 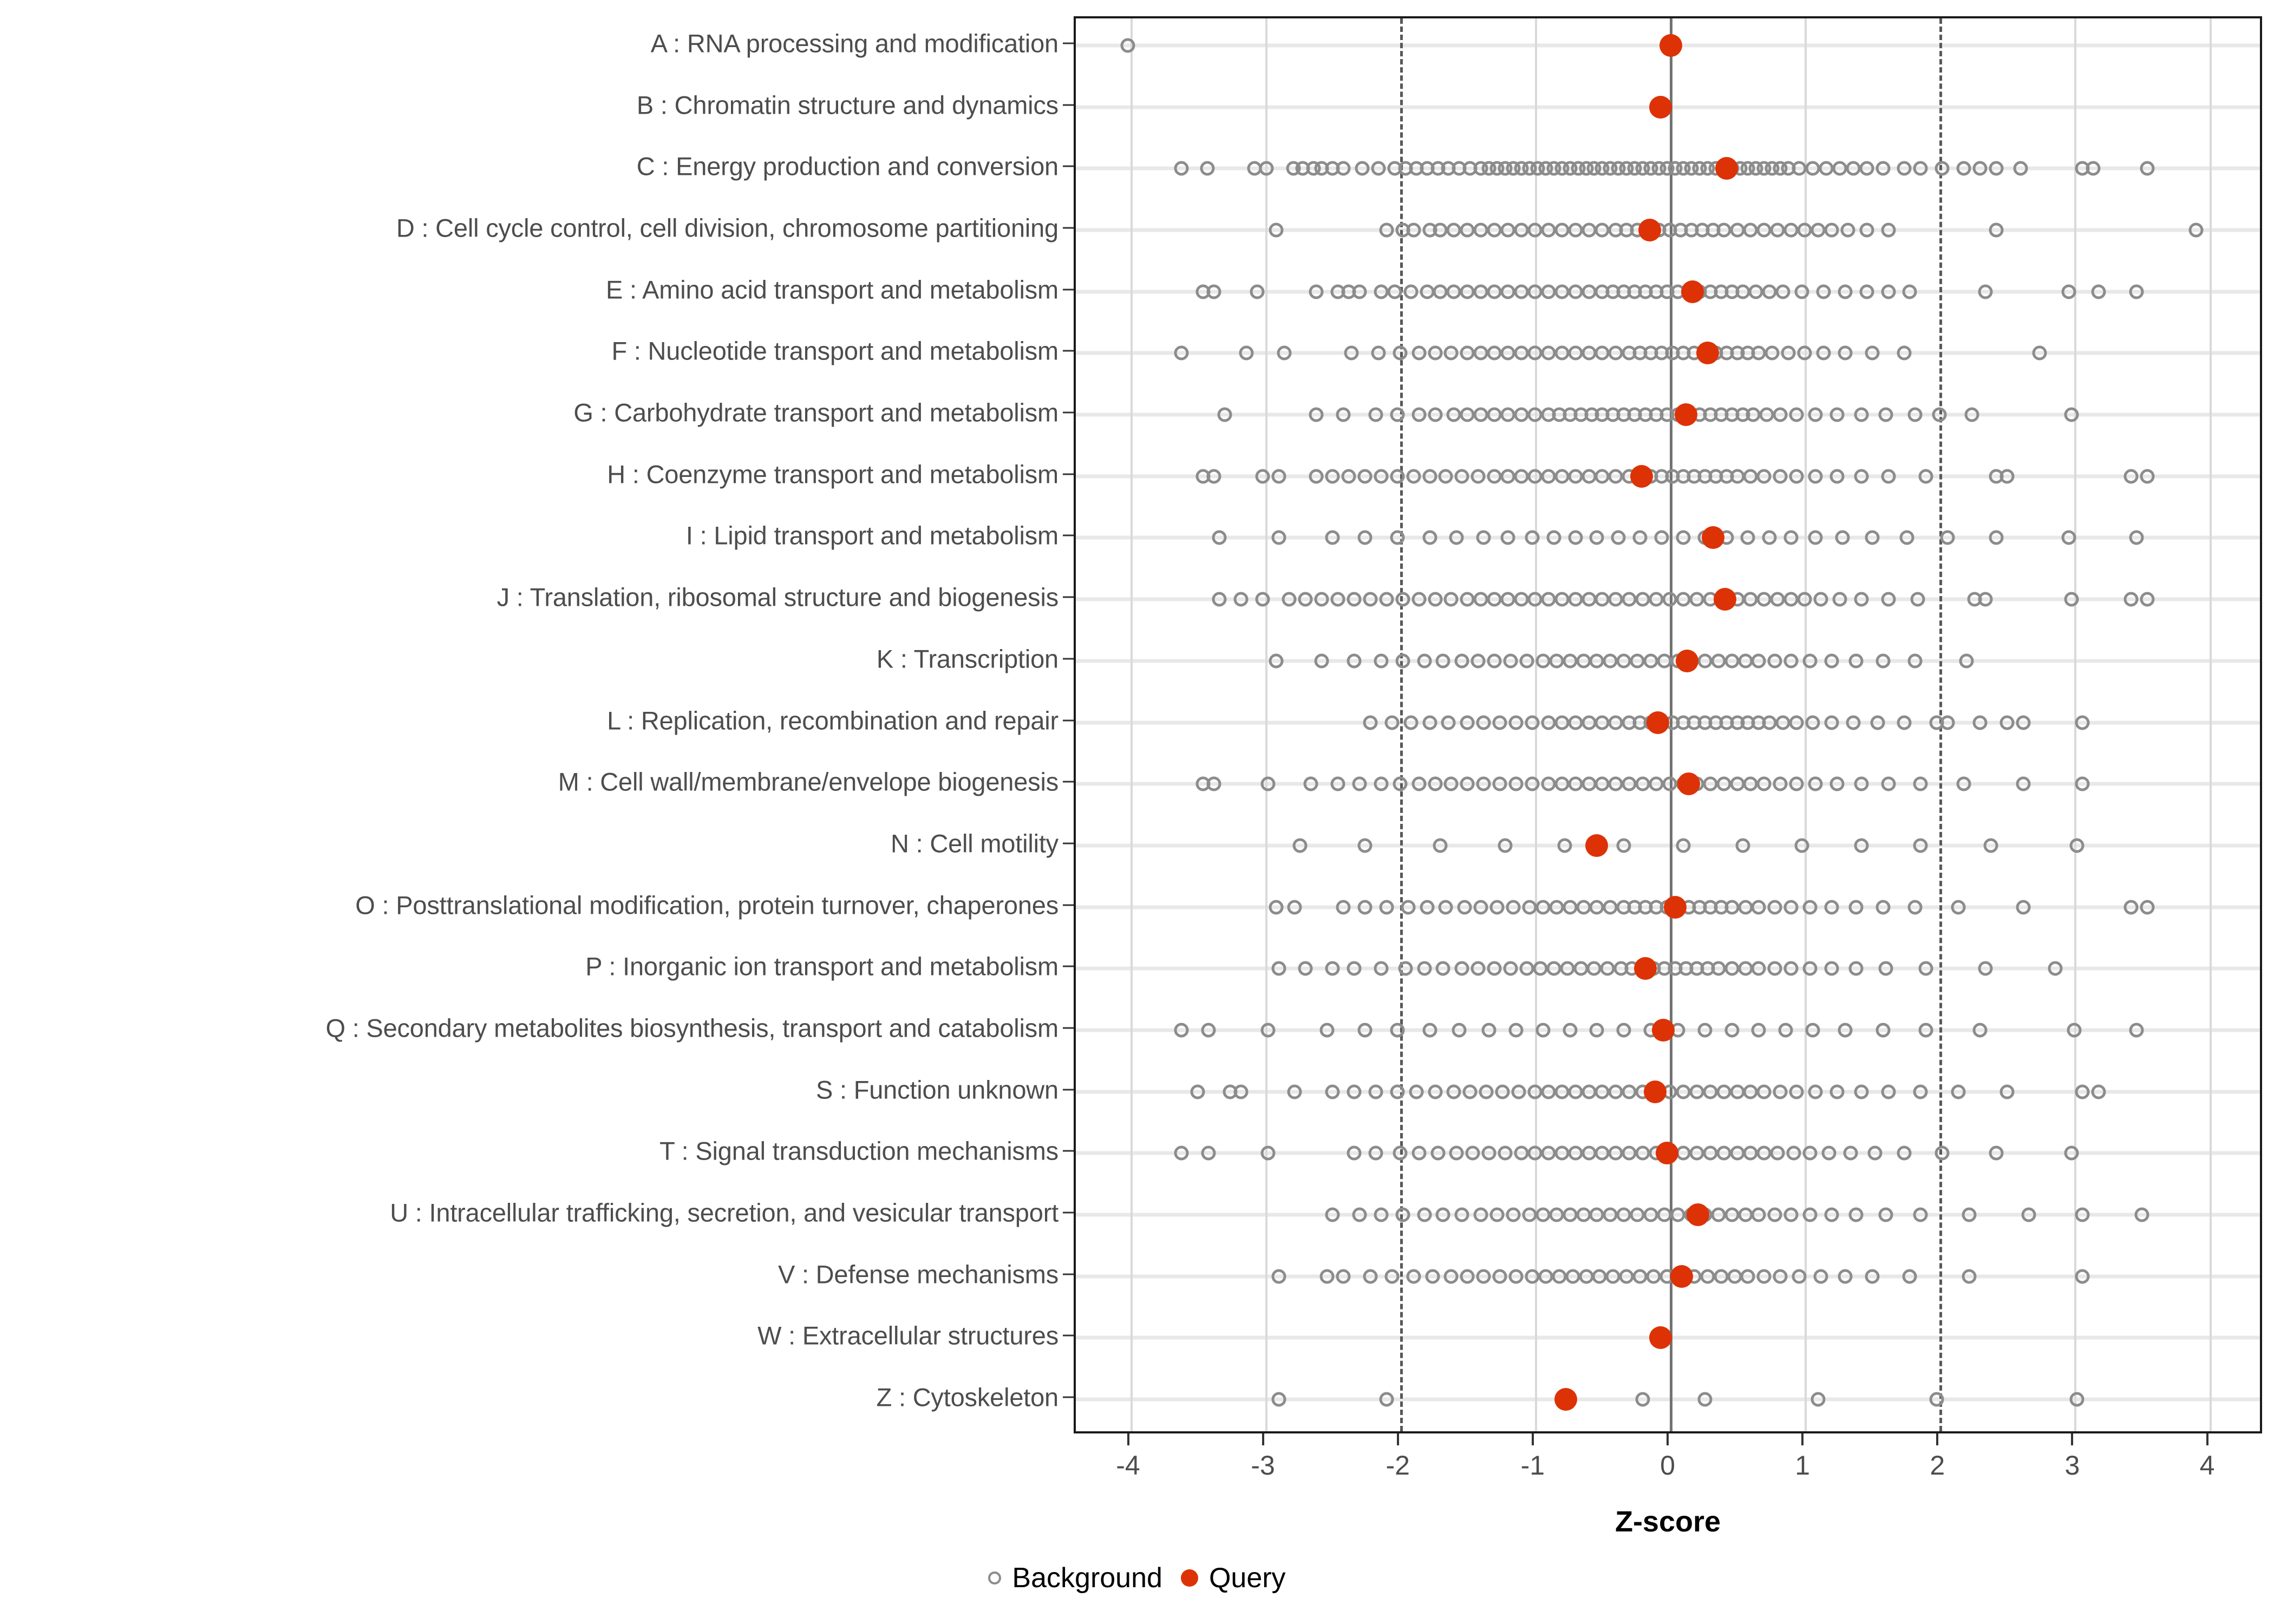 What do you see at coordinates (1189, 1578) in the screenshot?
I see `filled-circle-icon` at bounding box center [1189, 1578].